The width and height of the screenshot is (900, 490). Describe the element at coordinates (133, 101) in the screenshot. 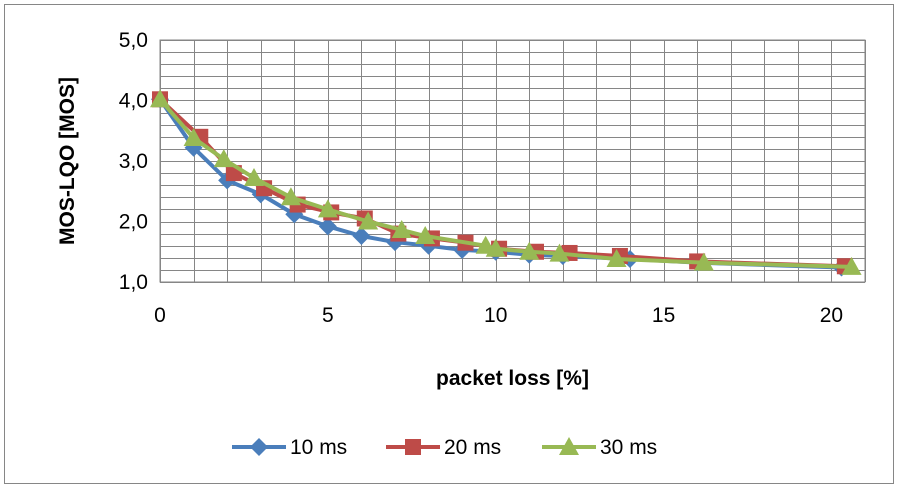

I see `y-tick-label: 4,0` at that location.